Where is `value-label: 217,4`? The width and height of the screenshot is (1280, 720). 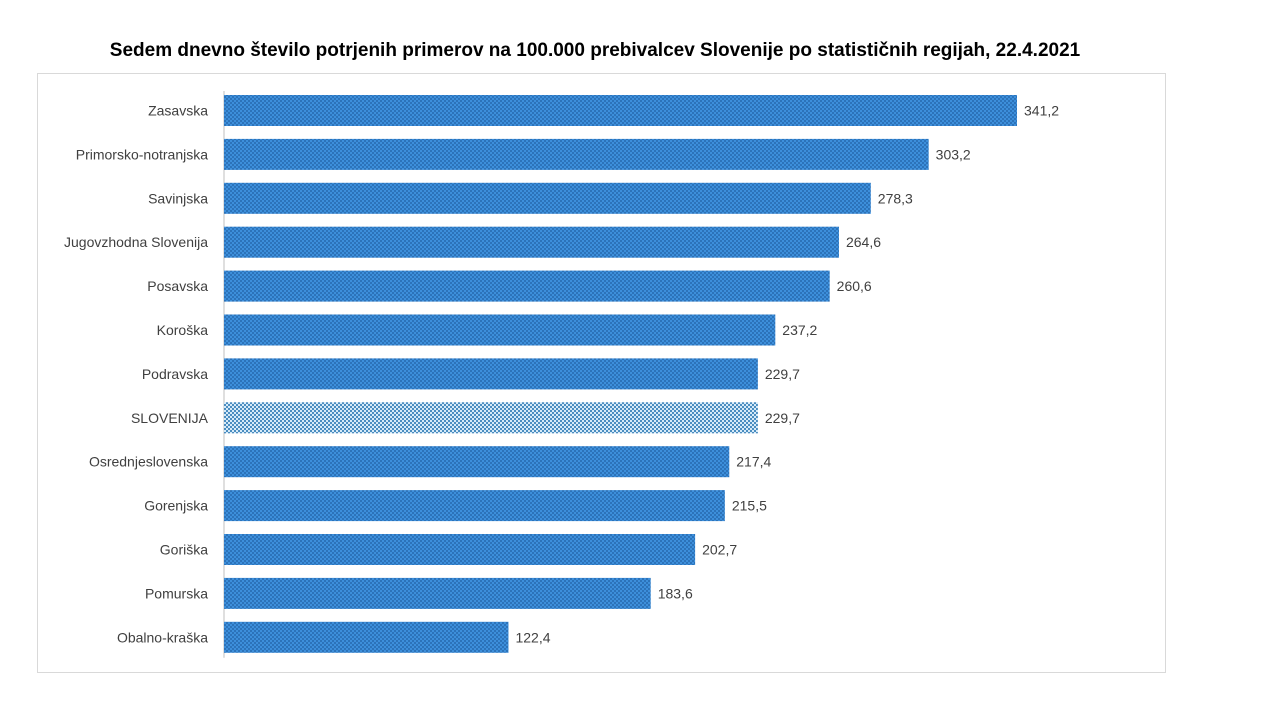 value-label: 217,4 is located at coordinates (753, 462).